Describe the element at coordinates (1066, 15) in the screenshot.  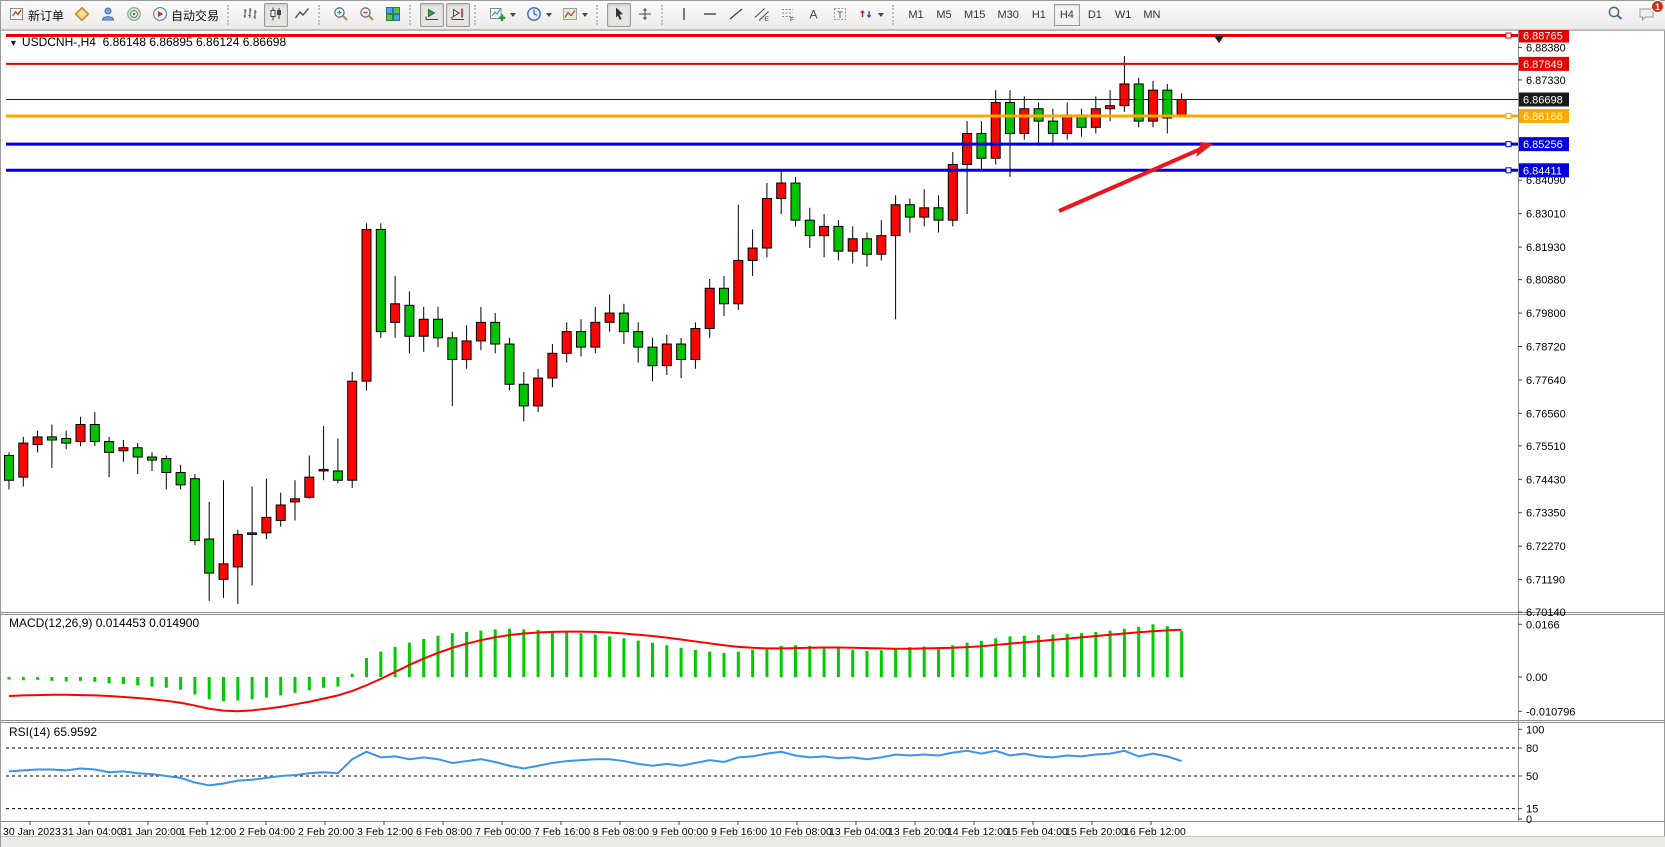
I see `timeframe-h4-button: H4` at that location.